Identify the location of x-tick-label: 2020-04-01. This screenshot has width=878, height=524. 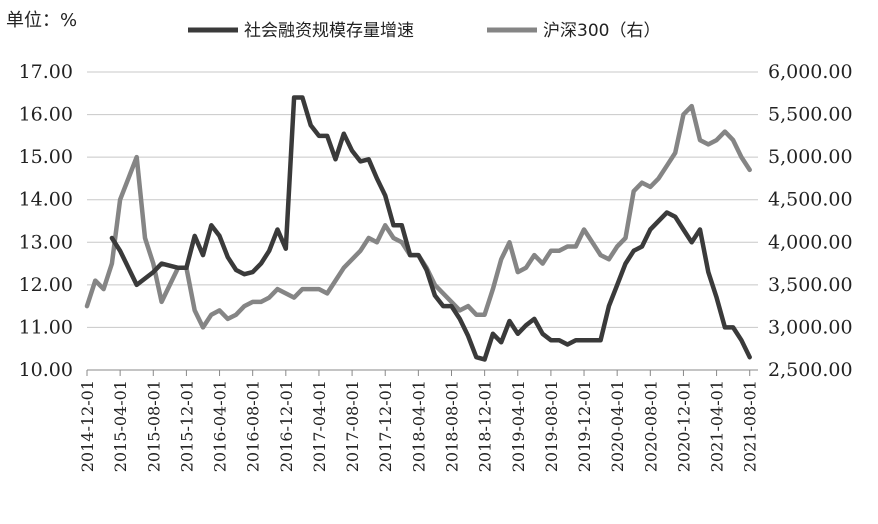
(617, 426).